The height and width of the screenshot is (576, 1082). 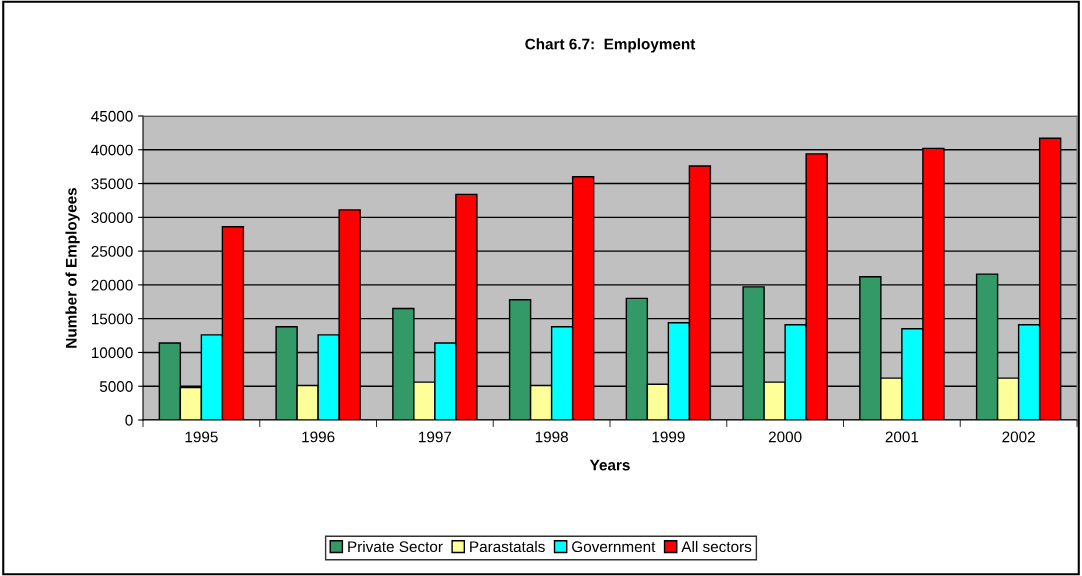 I want to click on x-tick-label: 2000, so click(x=785, y=437).